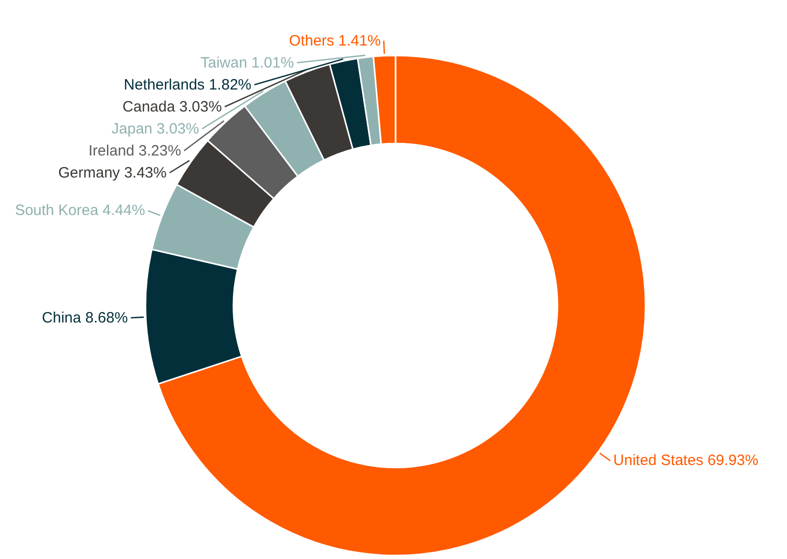 The image size is (787, 559). What do you see at coordinates (188, 85) in the screenshot?
I see `slice-label: Netherlands 1.82%` at bounding box center [188, 85].